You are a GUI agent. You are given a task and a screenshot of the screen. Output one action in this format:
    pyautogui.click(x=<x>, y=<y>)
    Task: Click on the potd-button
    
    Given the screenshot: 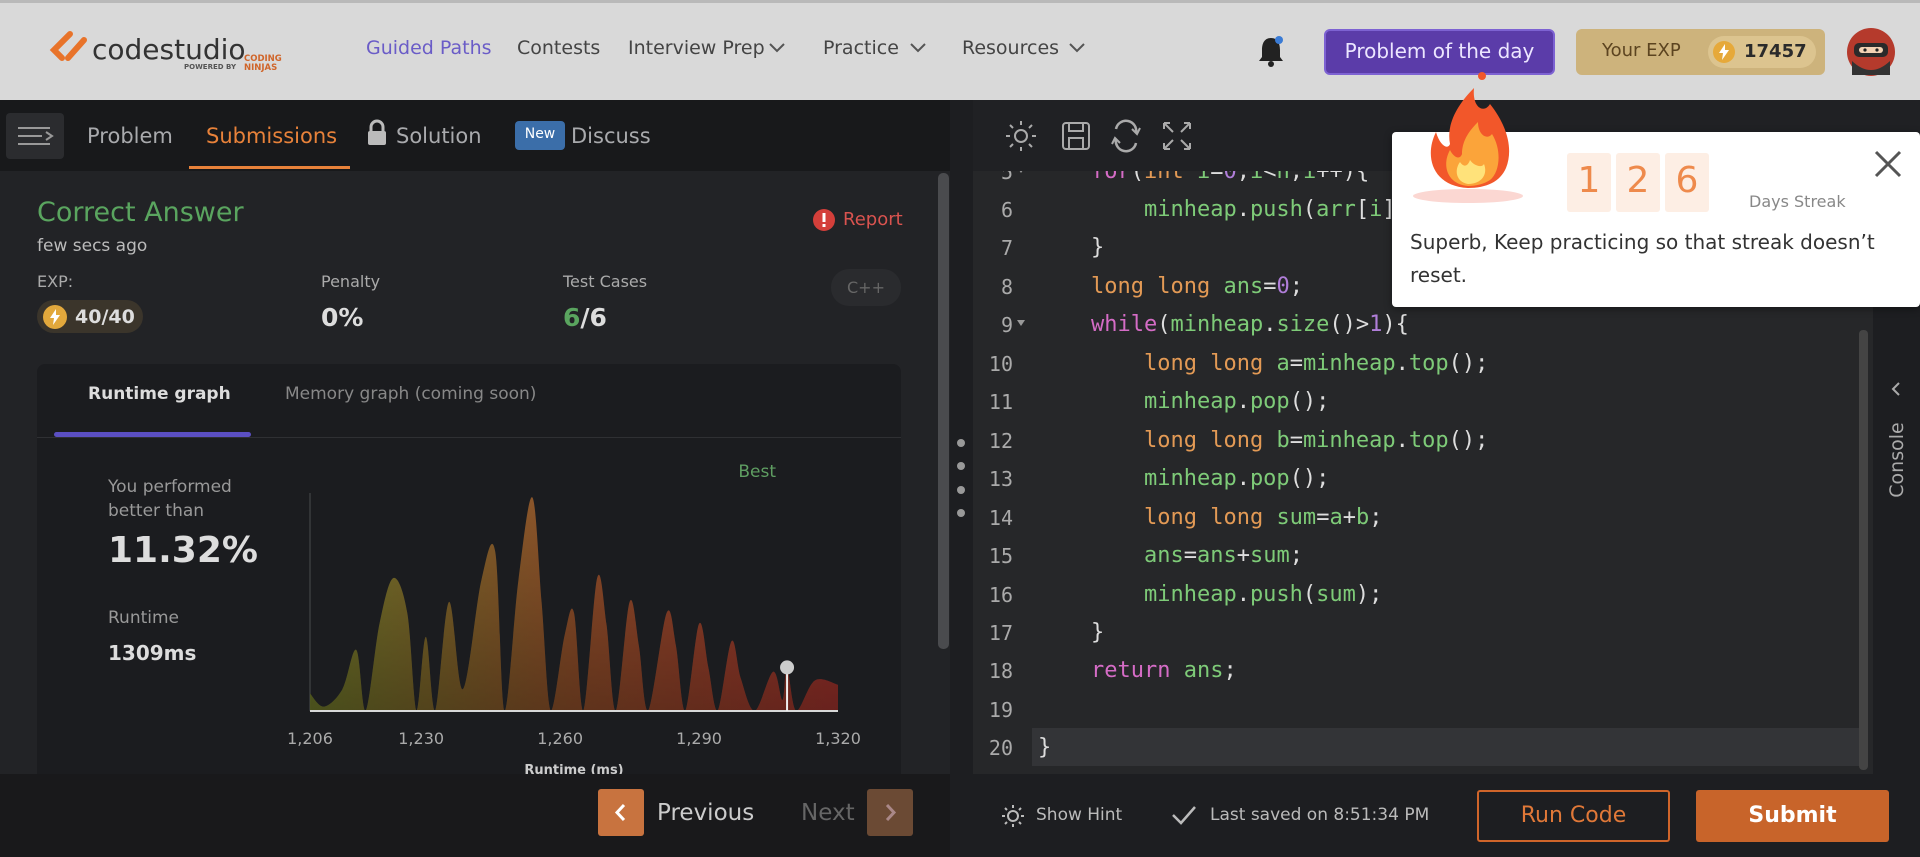 What is the action you would take?
    pyautogui.click(x=1439, y=52)
    